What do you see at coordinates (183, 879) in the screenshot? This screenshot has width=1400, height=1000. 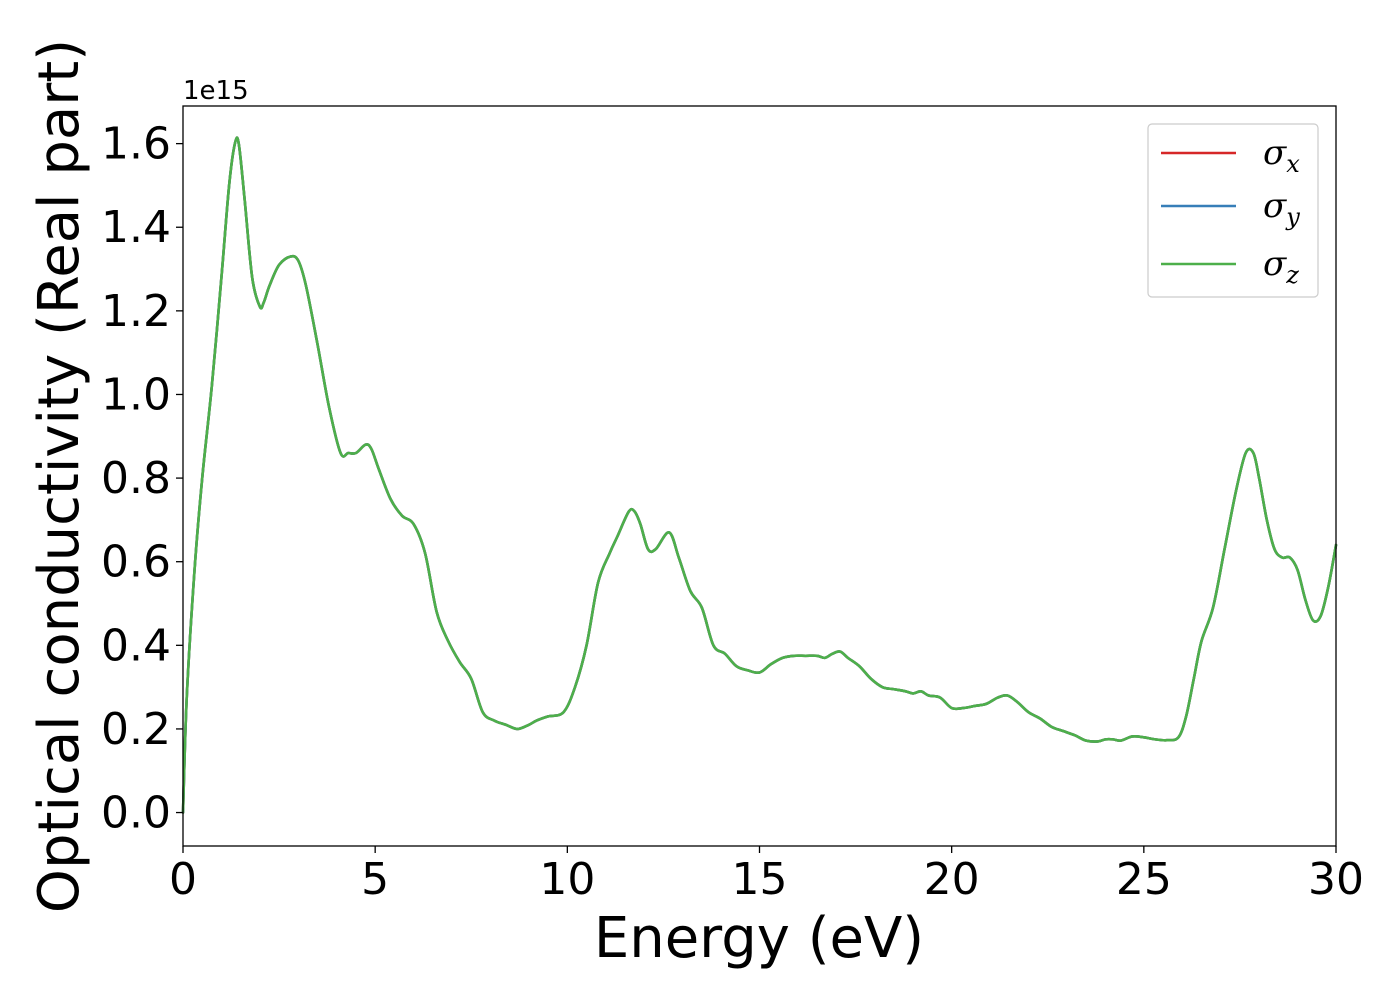 I see `x-tick-label: 0` at bounding box center [183, 879].